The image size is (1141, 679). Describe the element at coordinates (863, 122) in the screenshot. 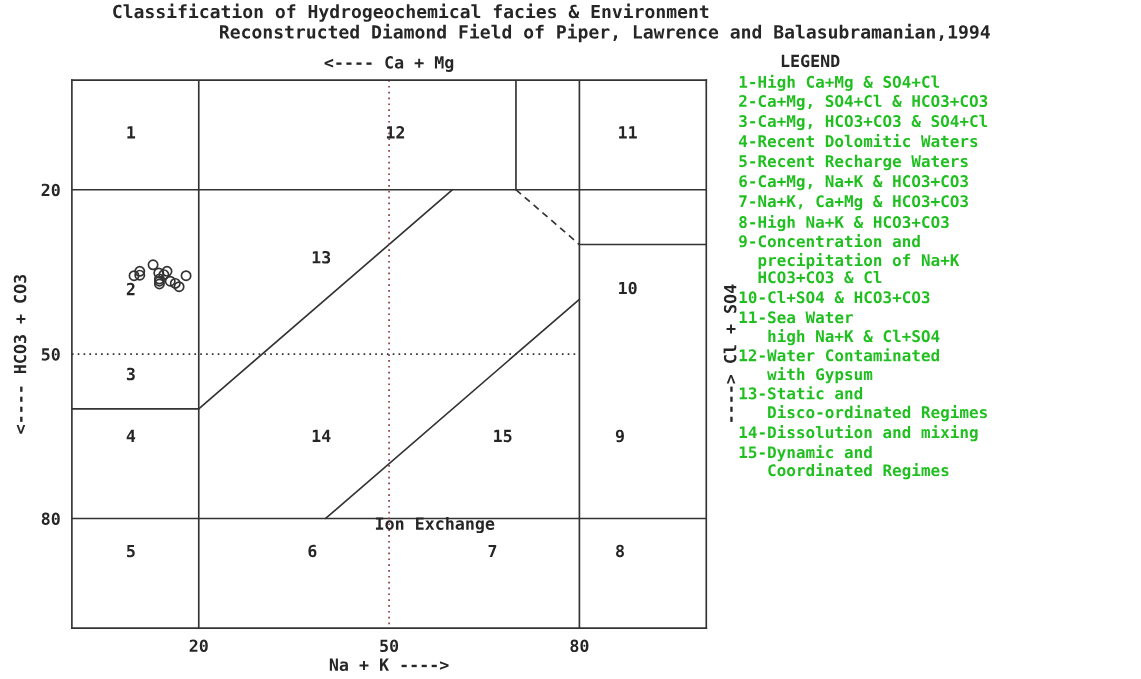

I see `text: 3-Ca+Mg, HCO3+CO3 & SO4+Cl` at that location.